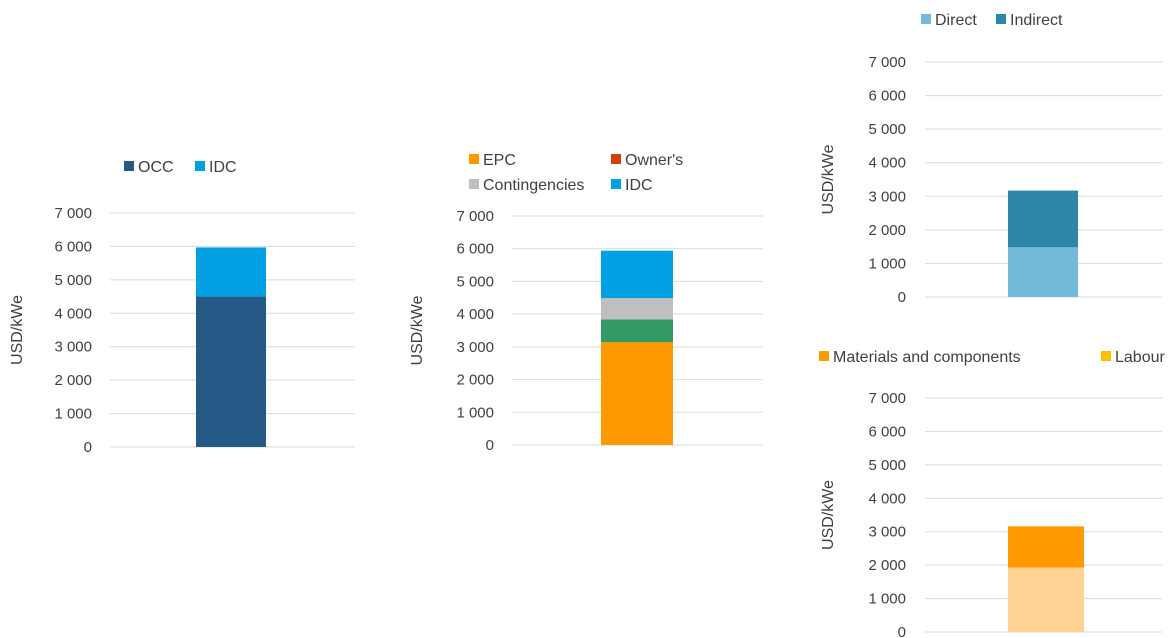 The height and width of the screenshot is (638, 1174). What do you see at coordinates (499, 160) in the screenshot?
I see `legend-label: EPC` at bounding box center [499, 160].